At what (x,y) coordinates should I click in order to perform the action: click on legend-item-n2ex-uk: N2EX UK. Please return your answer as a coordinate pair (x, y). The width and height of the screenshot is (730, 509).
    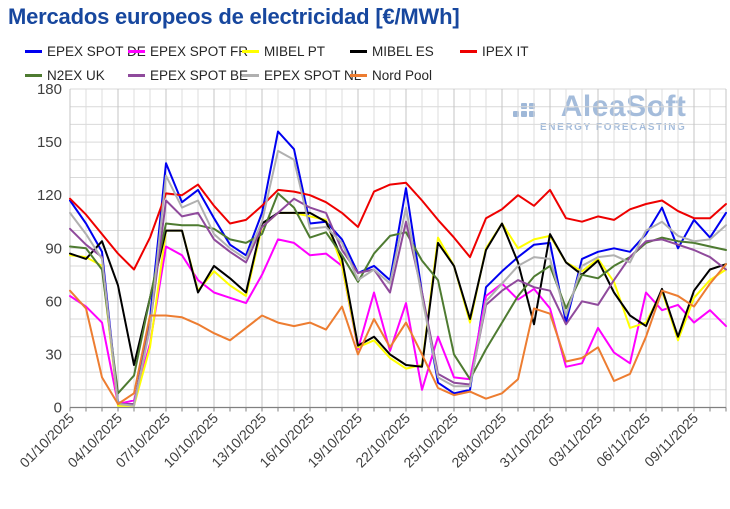
    Looking at the image, I should click on (65, 75).